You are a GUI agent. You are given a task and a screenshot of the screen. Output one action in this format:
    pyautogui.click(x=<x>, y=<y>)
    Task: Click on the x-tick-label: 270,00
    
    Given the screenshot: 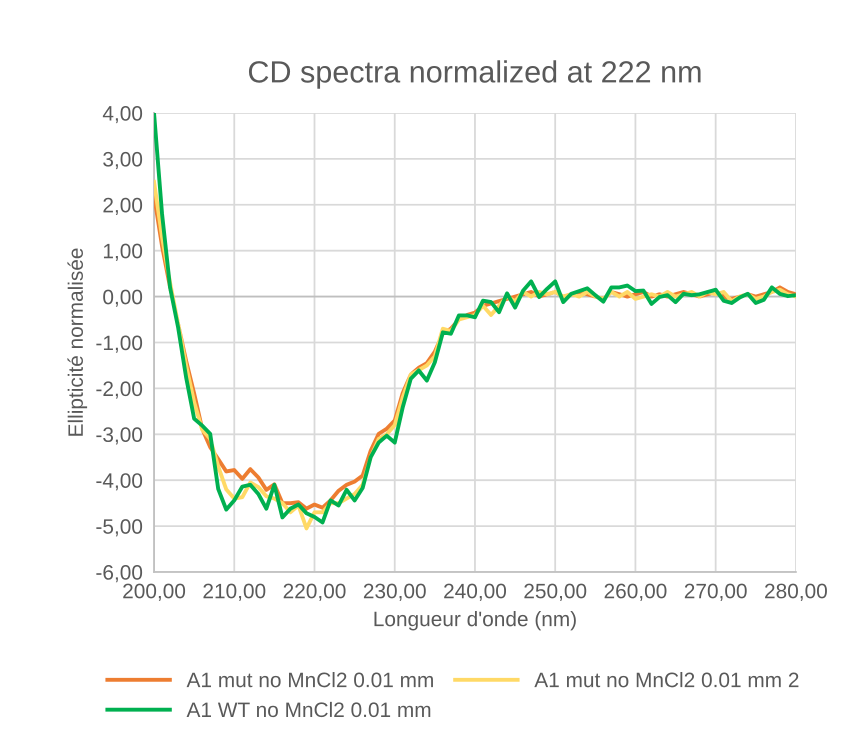 What is the action you would take?
    pyautogui.click(x=715, y=592)
    